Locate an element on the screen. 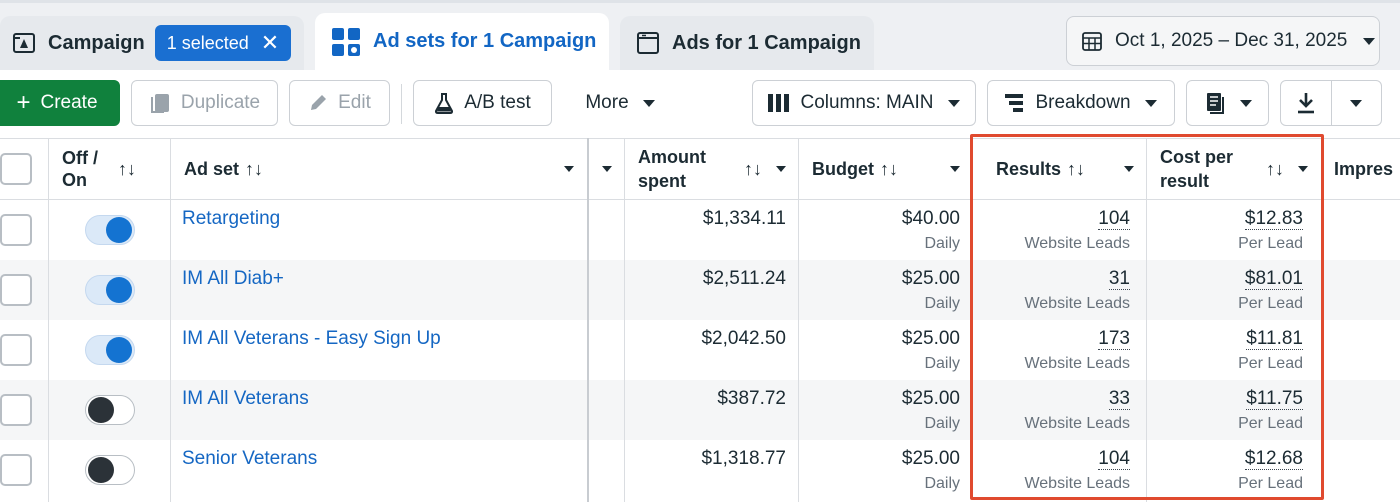 The width and height of the screenshot is (1400, 502). column-header-amount-spent: Amount spent ↑↓ is located at coordinates (716, 169).